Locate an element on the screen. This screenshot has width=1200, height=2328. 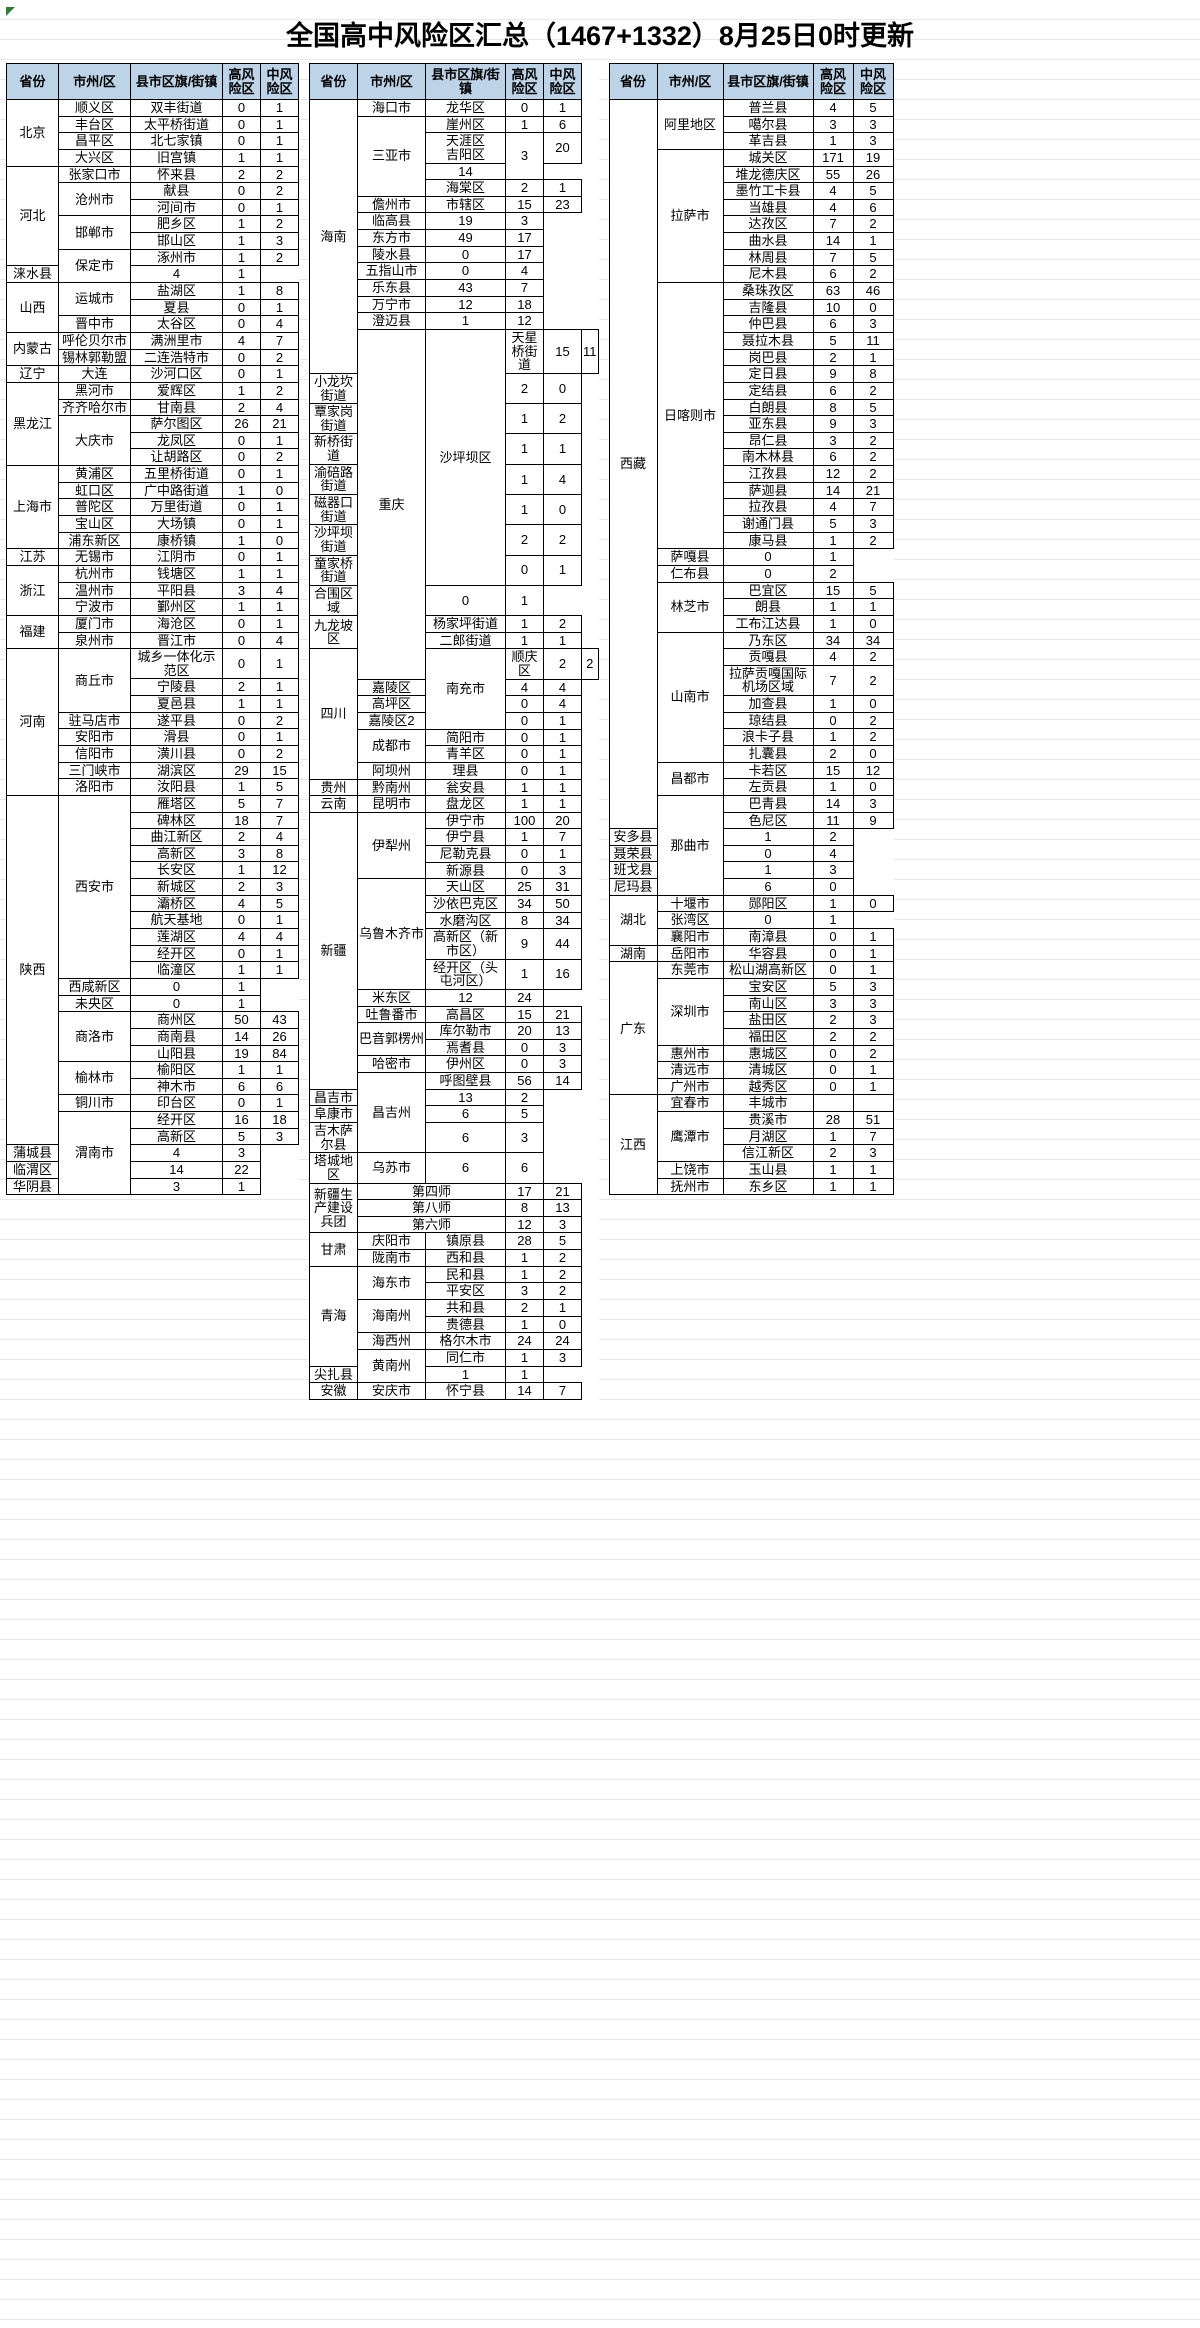
cell-area: 班戈县 is located at coordinates (633, 870).